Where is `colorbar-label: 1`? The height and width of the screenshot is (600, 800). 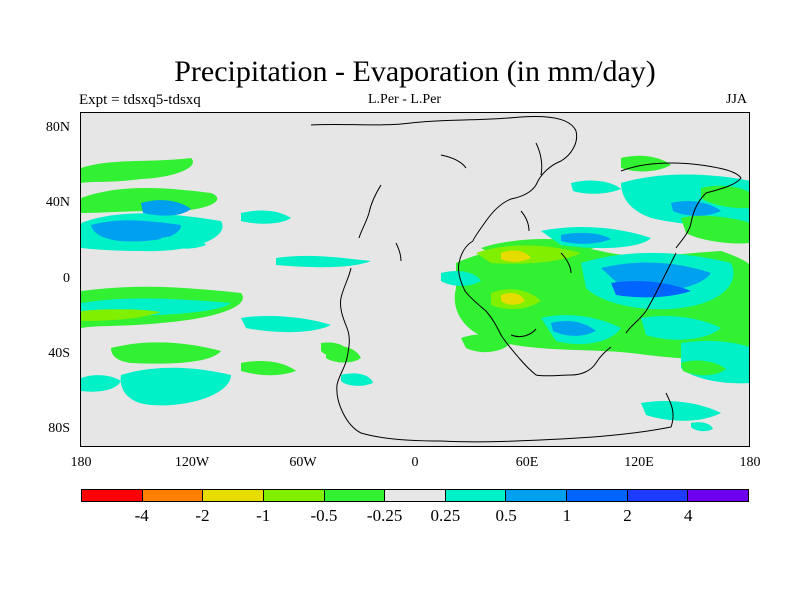 colorbar-label: 1 is located at coordinates (567, 515).